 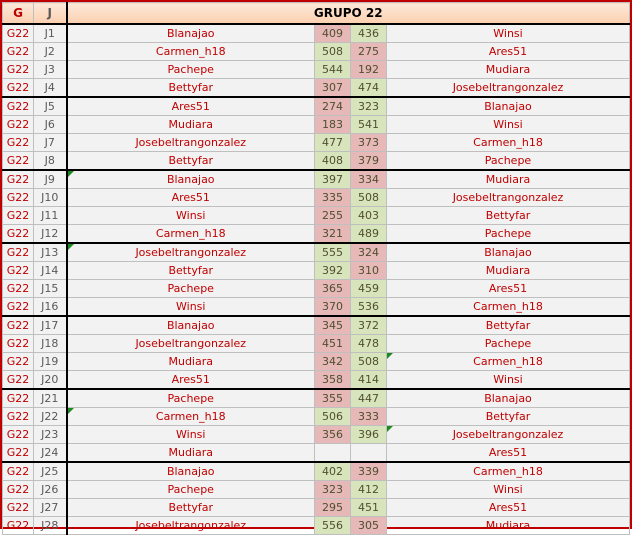 What do you see at coordinates (332, 106) in the screenshot?
I see `score1-cell: 274` at bounding box center [332, 106].